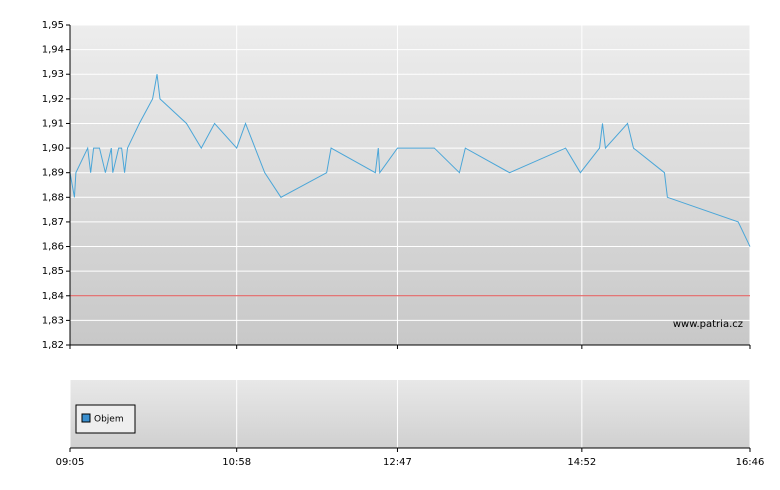 The height and width of the screenshot is (490, 780). What do you see at coordinates (53, 345) in the screenshot?
I see `y-tick-label: 1,82` at bounding box center [53, 345].